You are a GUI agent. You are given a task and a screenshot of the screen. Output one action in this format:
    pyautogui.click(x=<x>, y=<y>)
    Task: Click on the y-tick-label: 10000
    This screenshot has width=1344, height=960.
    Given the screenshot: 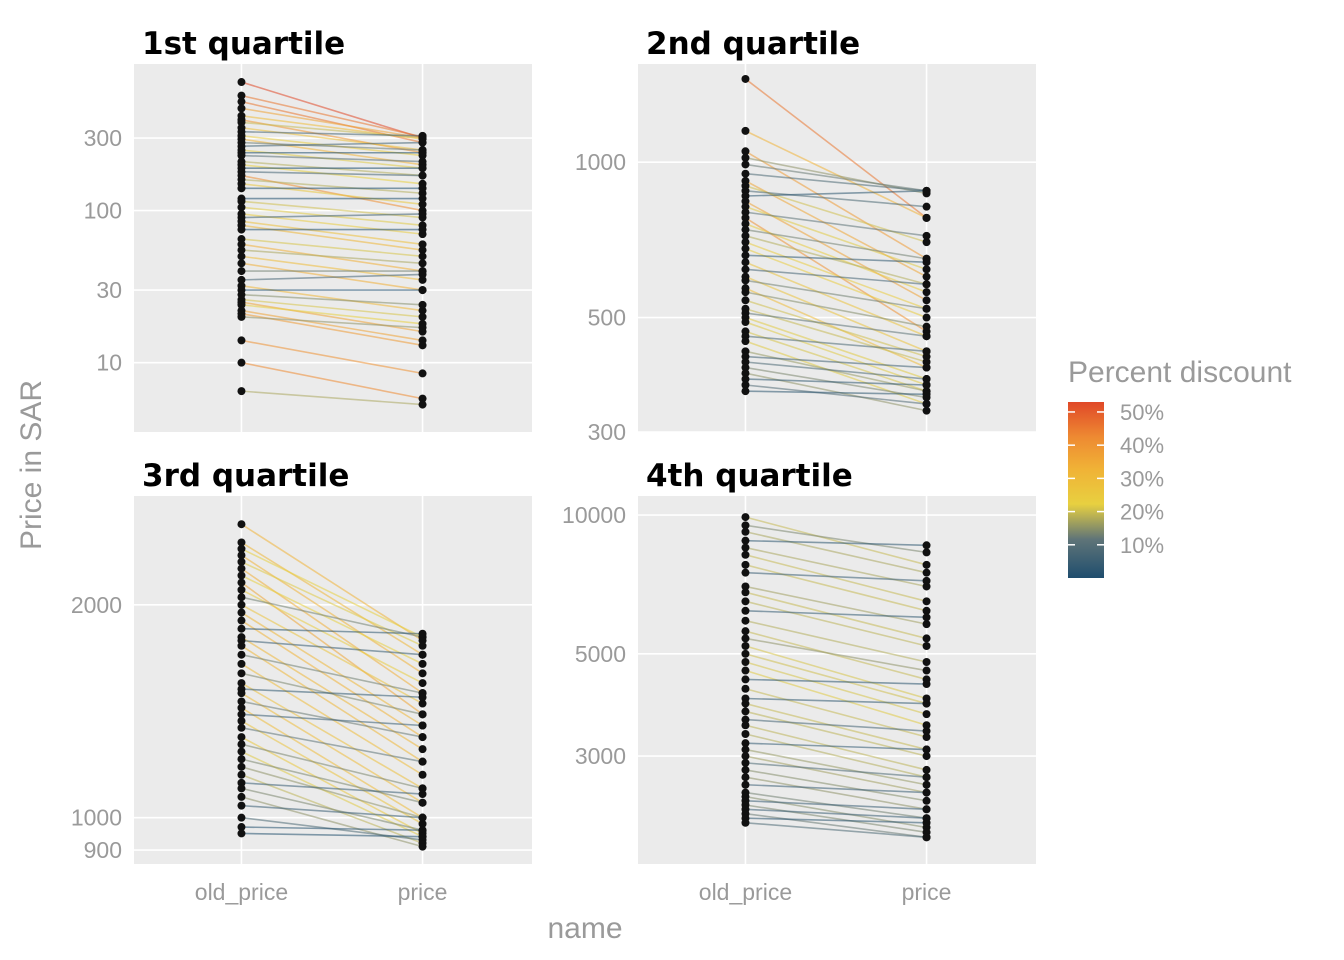 What is the action you would take?
    pyautogui.click(x=594, y=515)
    